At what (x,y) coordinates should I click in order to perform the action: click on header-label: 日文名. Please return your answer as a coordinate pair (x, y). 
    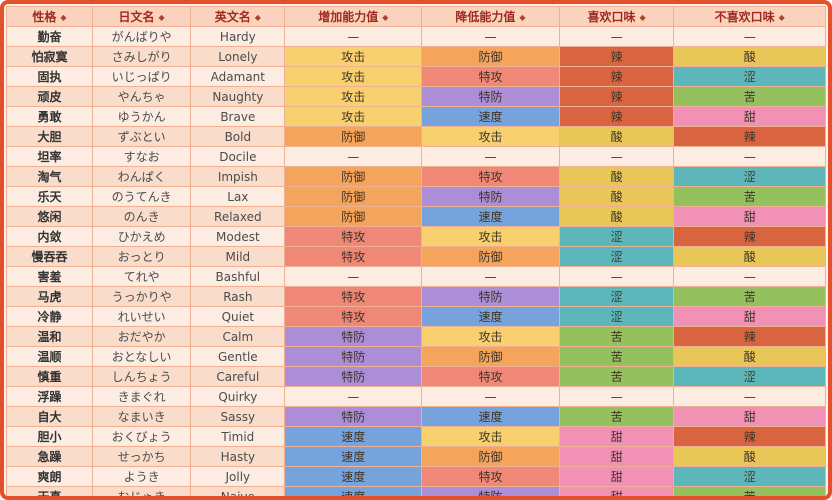
    Looking at the image, I should click on (136, 17).